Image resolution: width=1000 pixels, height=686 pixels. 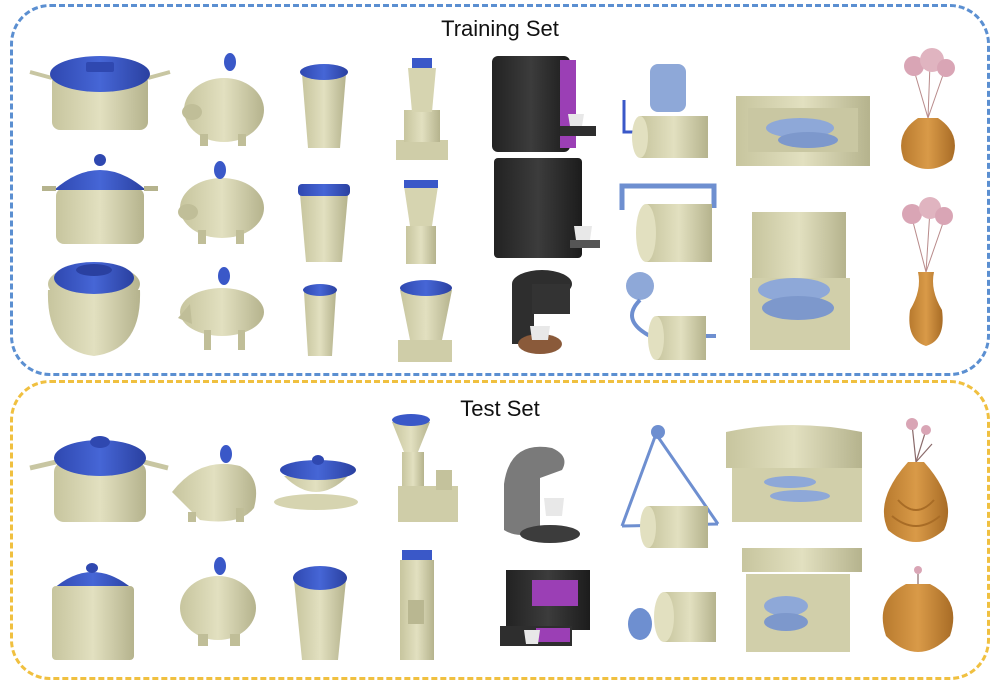 What do you see at coordinates (316, 482) in the screenshot?
I see `bowl-with-lid-icon` at bounding box center [316, 482].